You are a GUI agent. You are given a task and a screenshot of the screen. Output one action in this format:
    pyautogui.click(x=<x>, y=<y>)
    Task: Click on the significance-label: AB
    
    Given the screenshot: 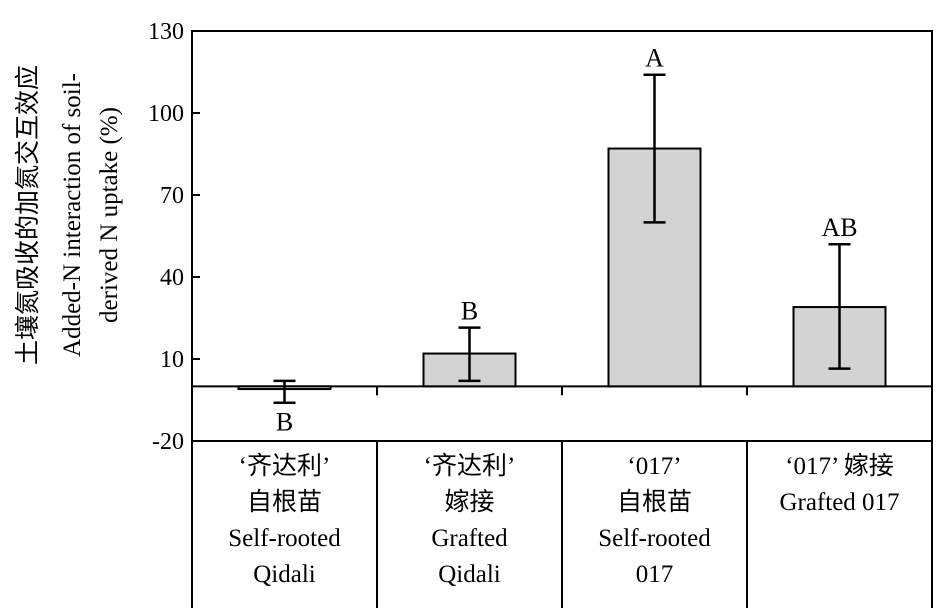 What is the action you would take?
    pyautogui.click(x=839, y=227)
    